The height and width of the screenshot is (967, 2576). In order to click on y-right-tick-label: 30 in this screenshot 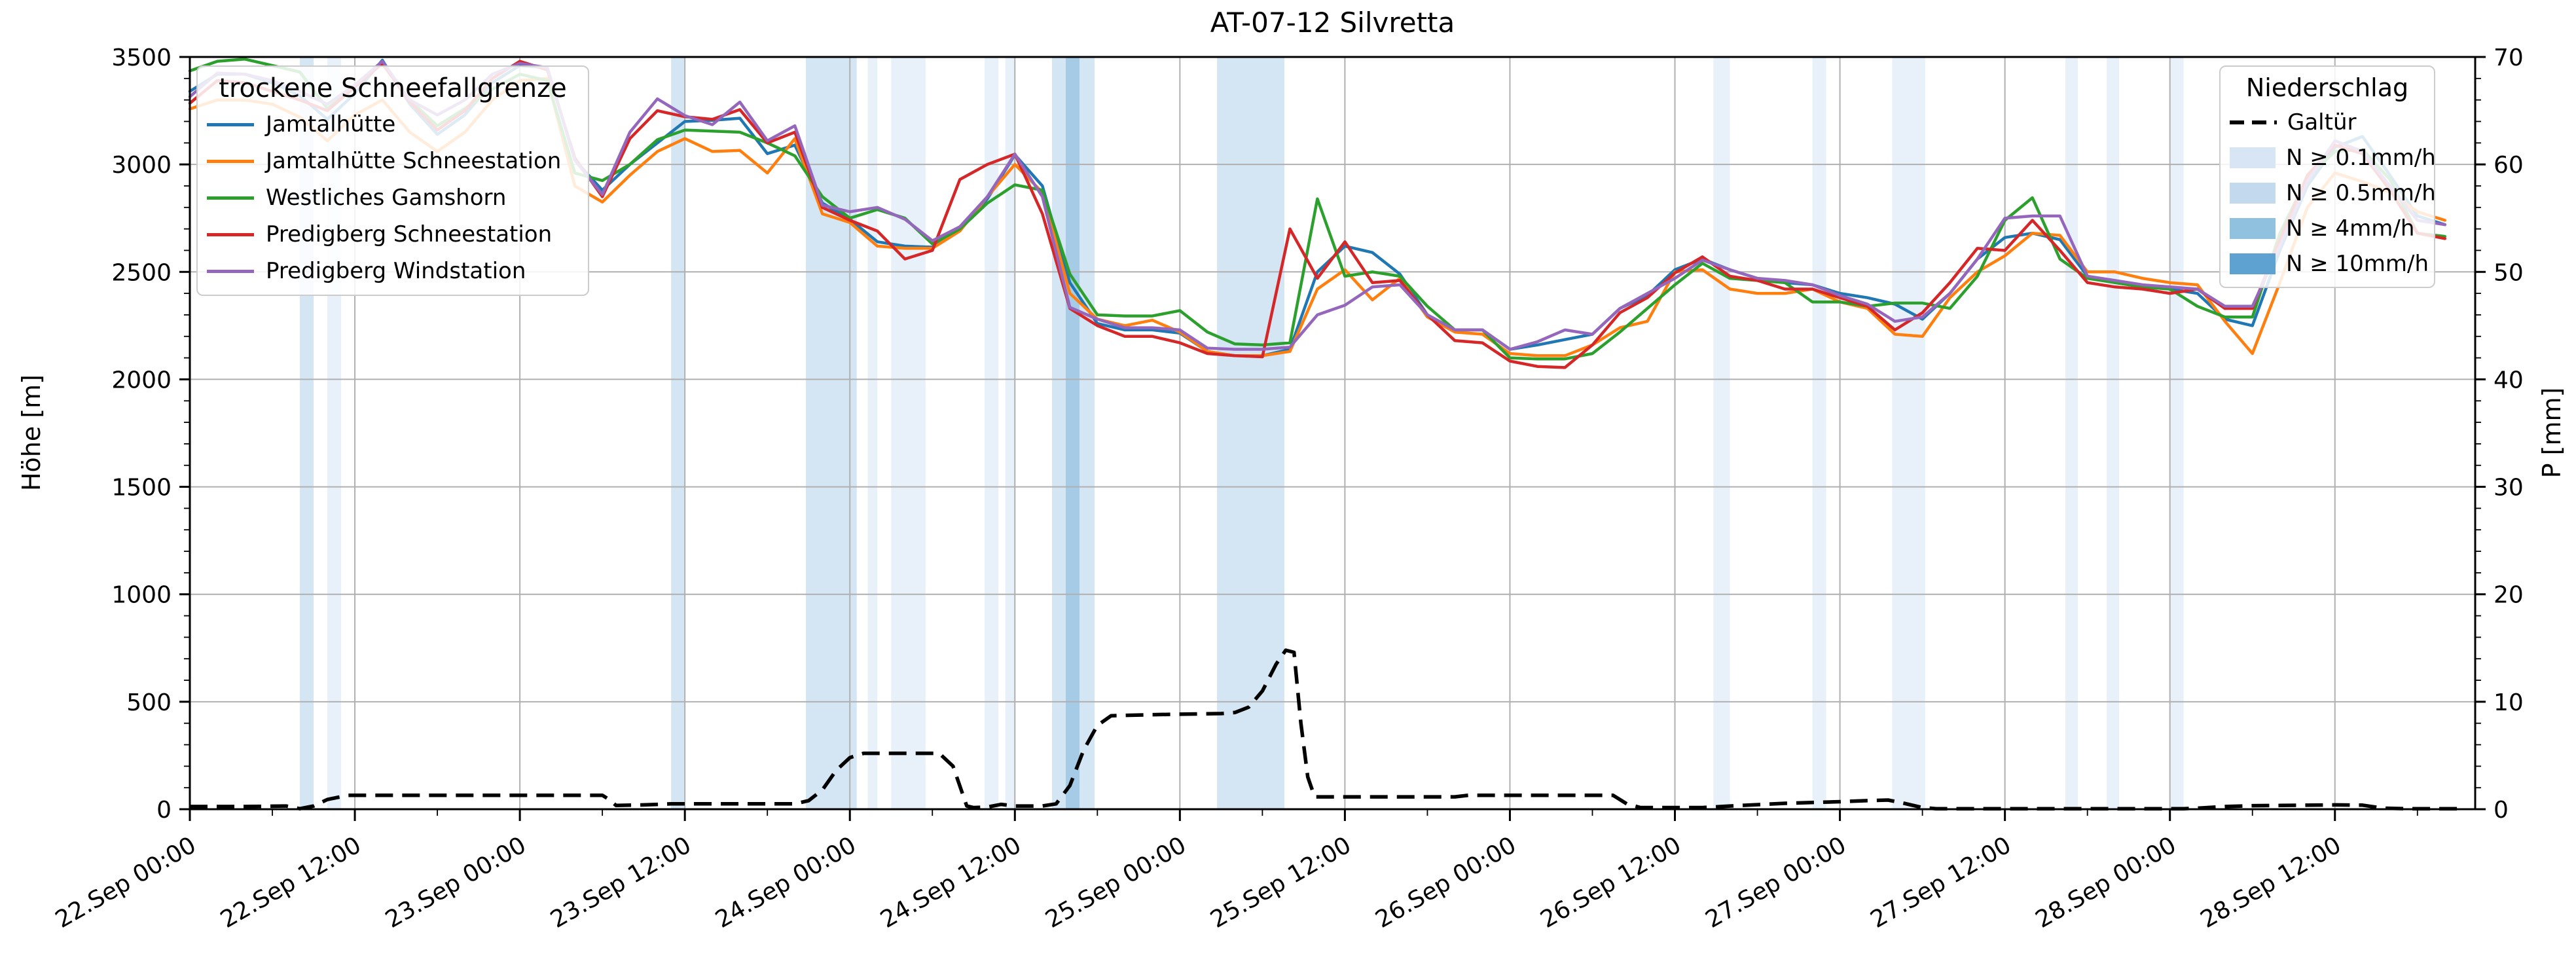, I will do `click(2509, 488)`.